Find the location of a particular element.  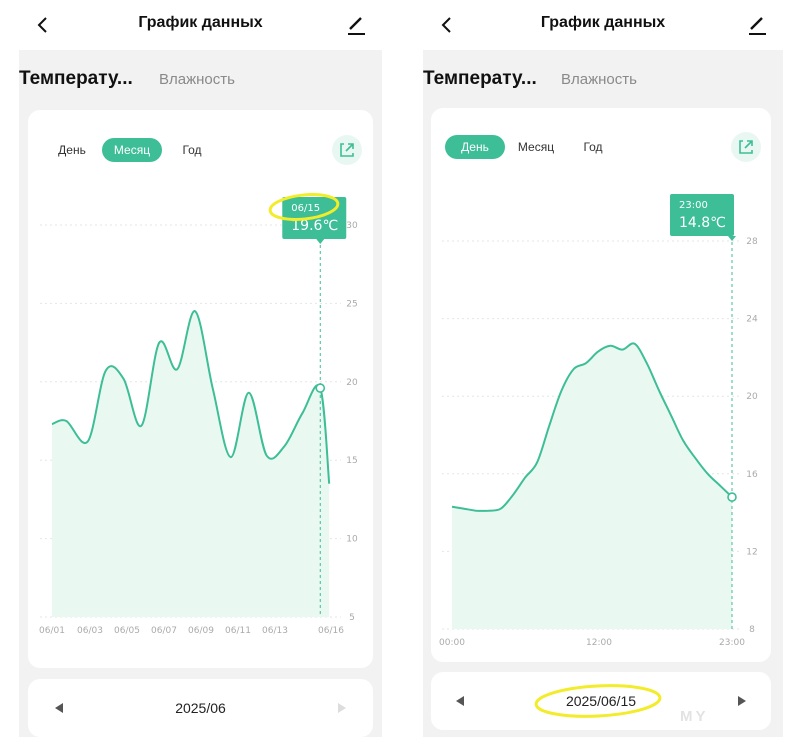

watermark: MY is located at coordinates (694, 716).